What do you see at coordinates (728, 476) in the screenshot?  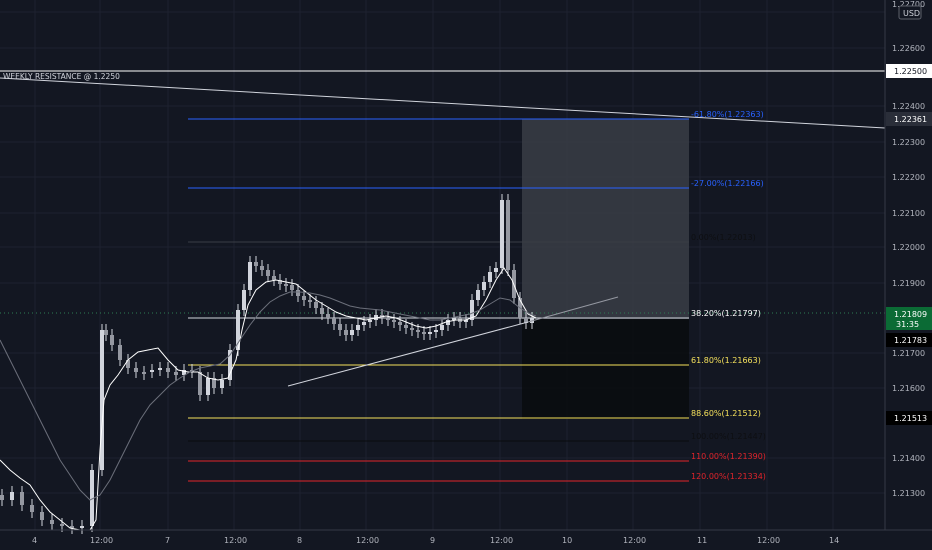 I see `fib-label-120: 120.00%(1.21334)` at bounding box center [728, 476].